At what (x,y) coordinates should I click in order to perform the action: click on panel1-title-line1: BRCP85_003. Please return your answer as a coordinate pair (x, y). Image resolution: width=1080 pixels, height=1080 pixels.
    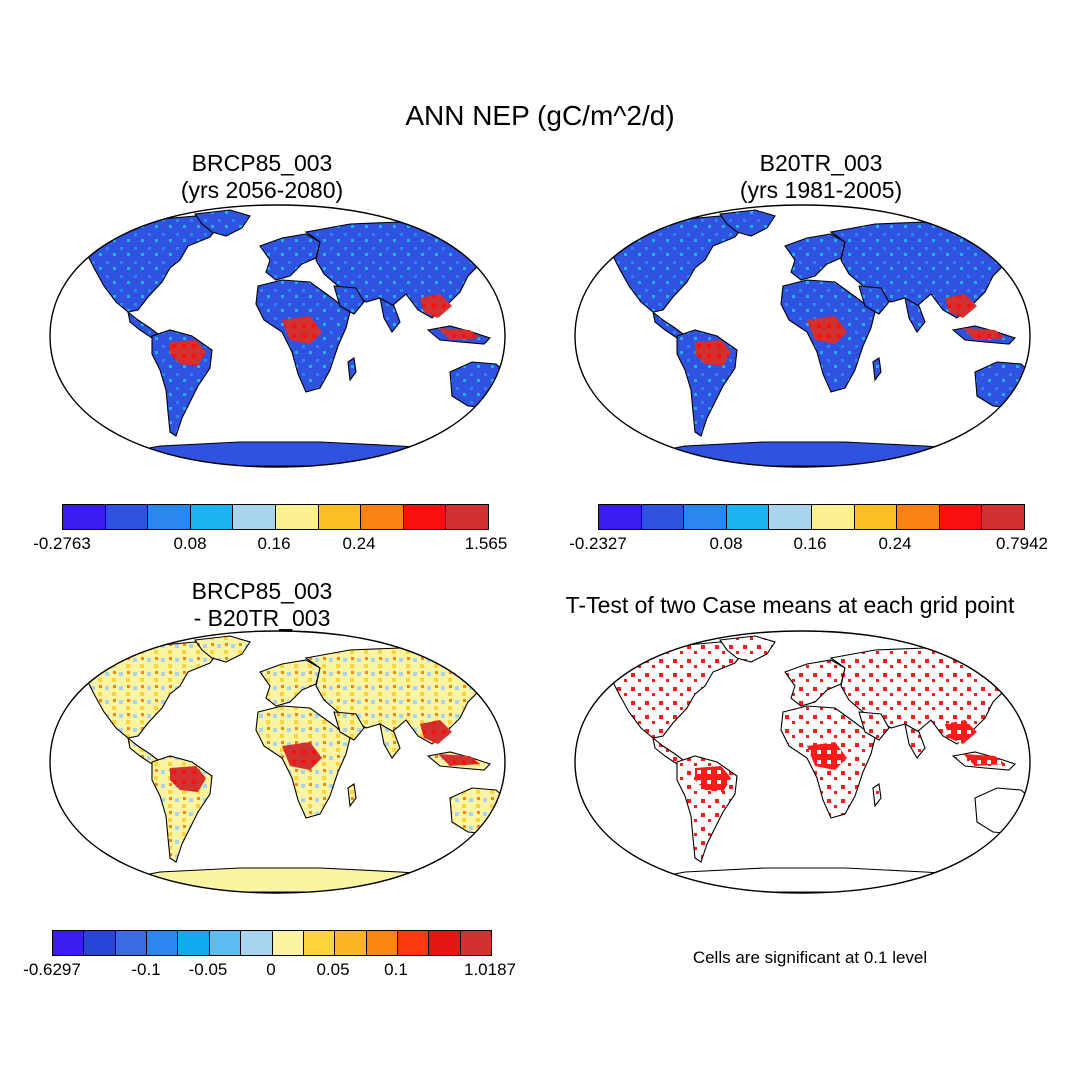
    Looking at the image, I should click on (262, 163).